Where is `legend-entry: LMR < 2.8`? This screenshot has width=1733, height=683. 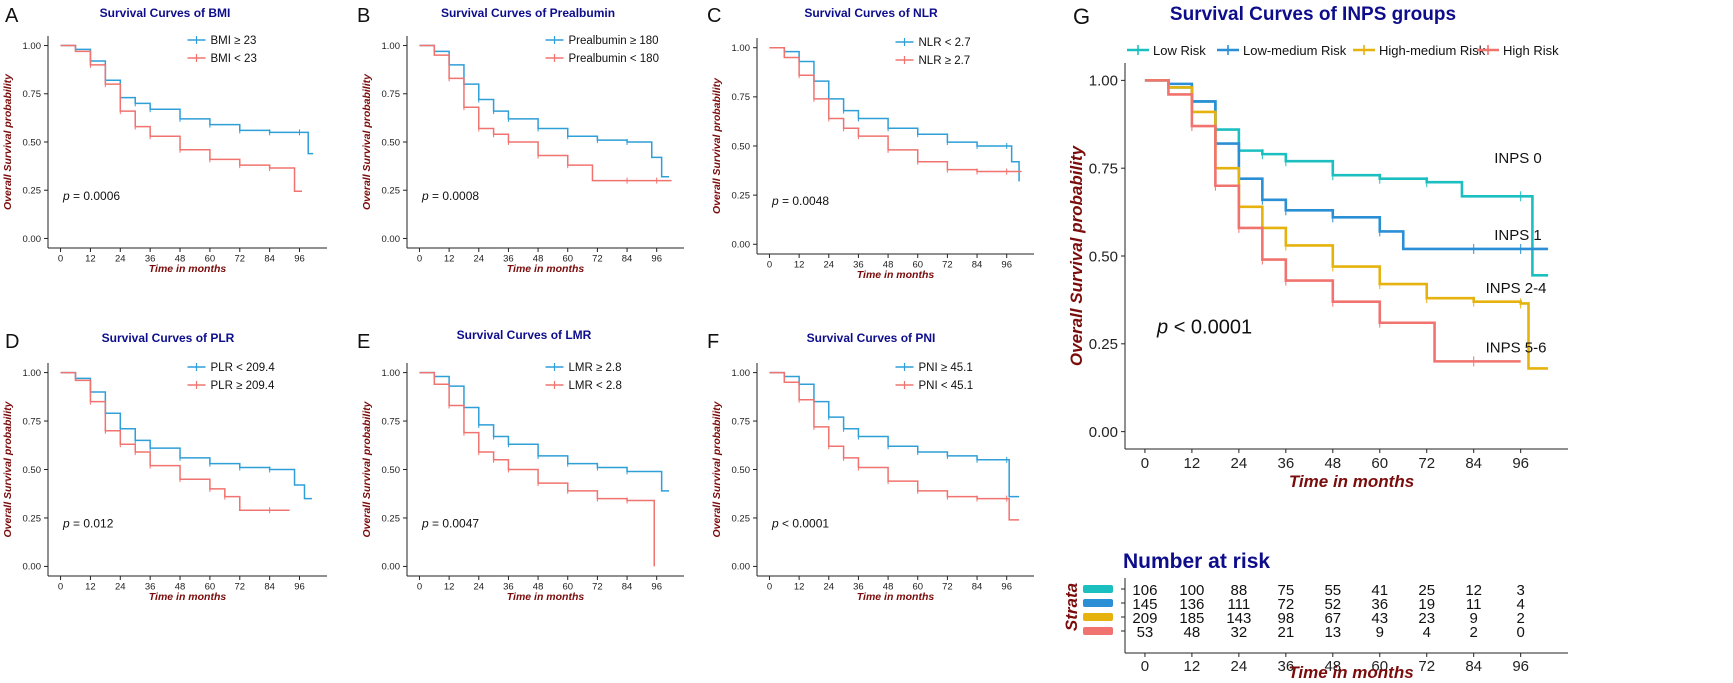 legend-entry: LMR < 2.8 is located at coordinates (595, 386).